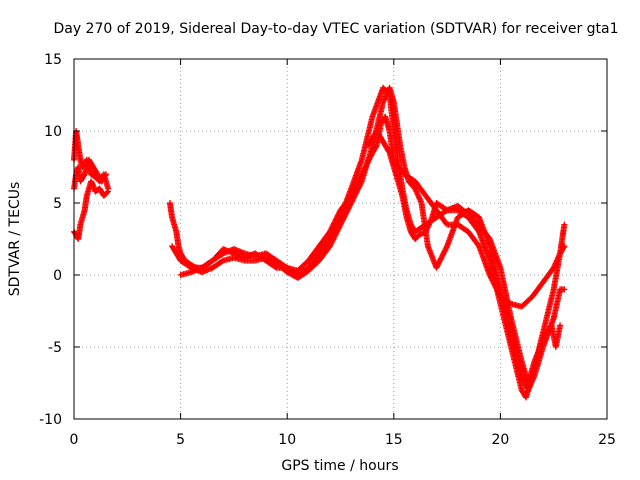 This screenshot has width=640, height=480. Describe the element at coordinates (50, 420) in the screenshot. I see `y-tick-label: -10` at that location.